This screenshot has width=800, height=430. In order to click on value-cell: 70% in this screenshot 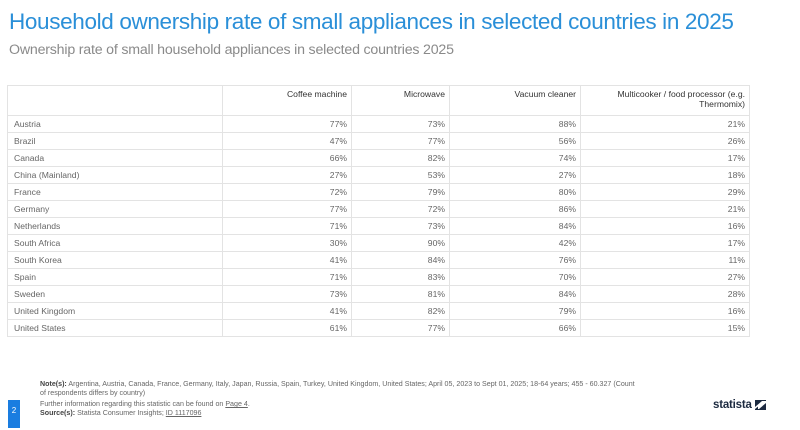, I will do `click(515, 277)`.